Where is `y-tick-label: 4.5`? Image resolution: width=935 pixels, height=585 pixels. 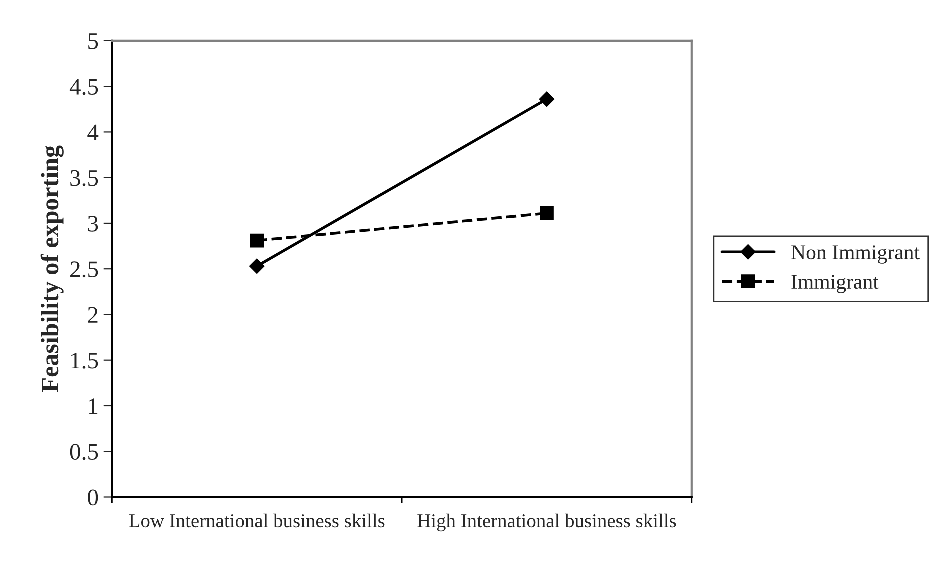
y-tick-label: 4.5 is located at coordinates (84, 87).